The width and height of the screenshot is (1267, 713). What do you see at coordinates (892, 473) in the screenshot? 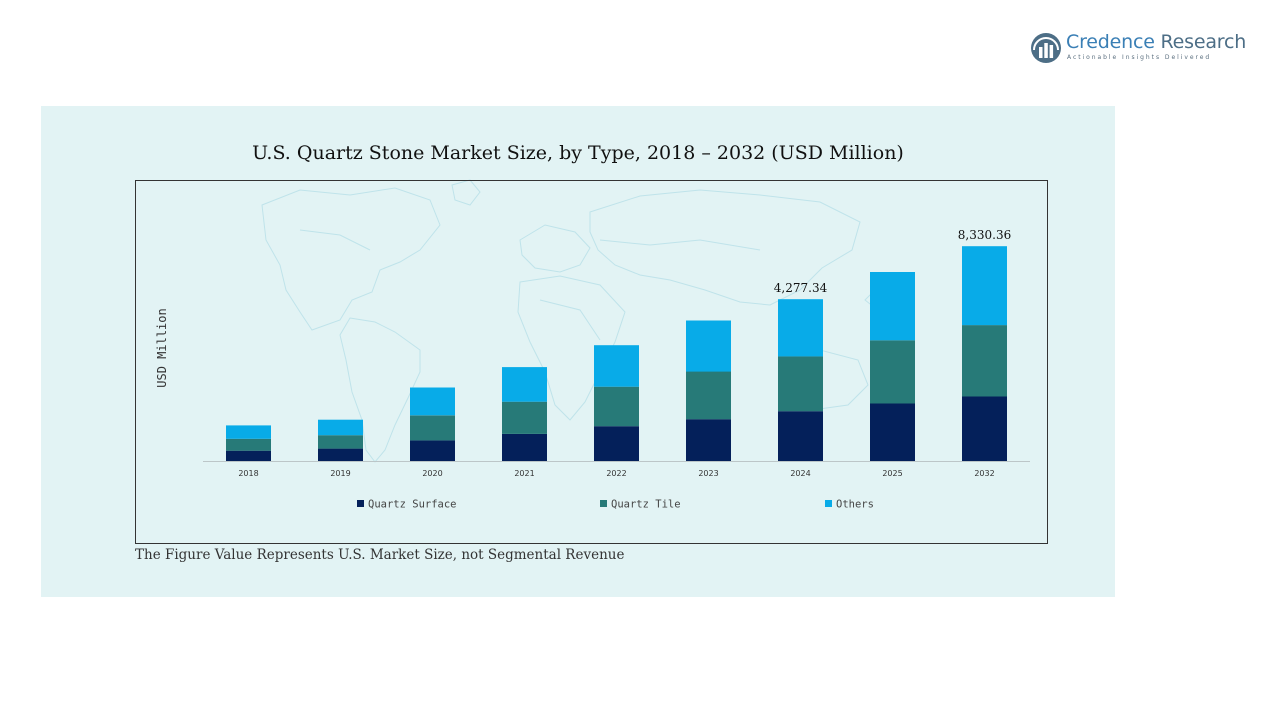
I see `x-tick-label-2025: 2025` at bounding box center [892, 473].